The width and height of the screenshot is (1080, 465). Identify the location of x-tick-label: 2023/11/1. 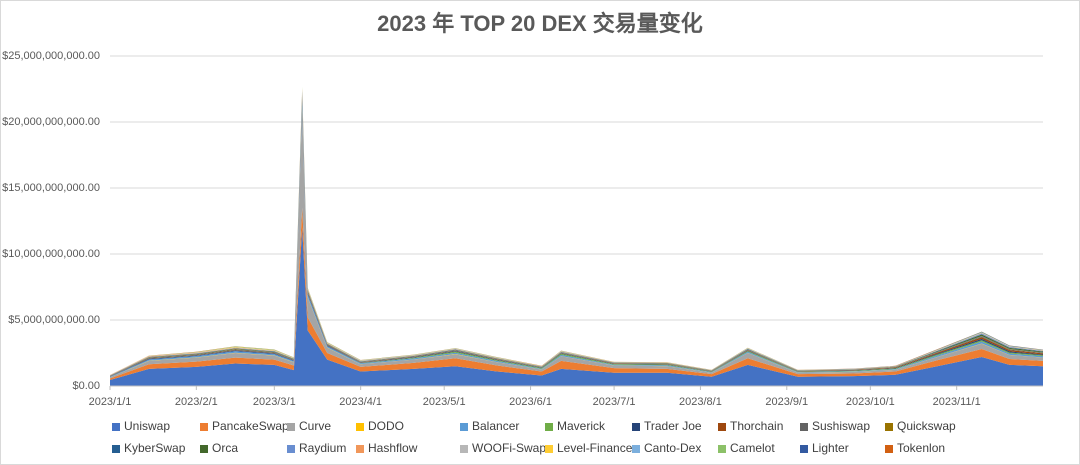
(957, 402).